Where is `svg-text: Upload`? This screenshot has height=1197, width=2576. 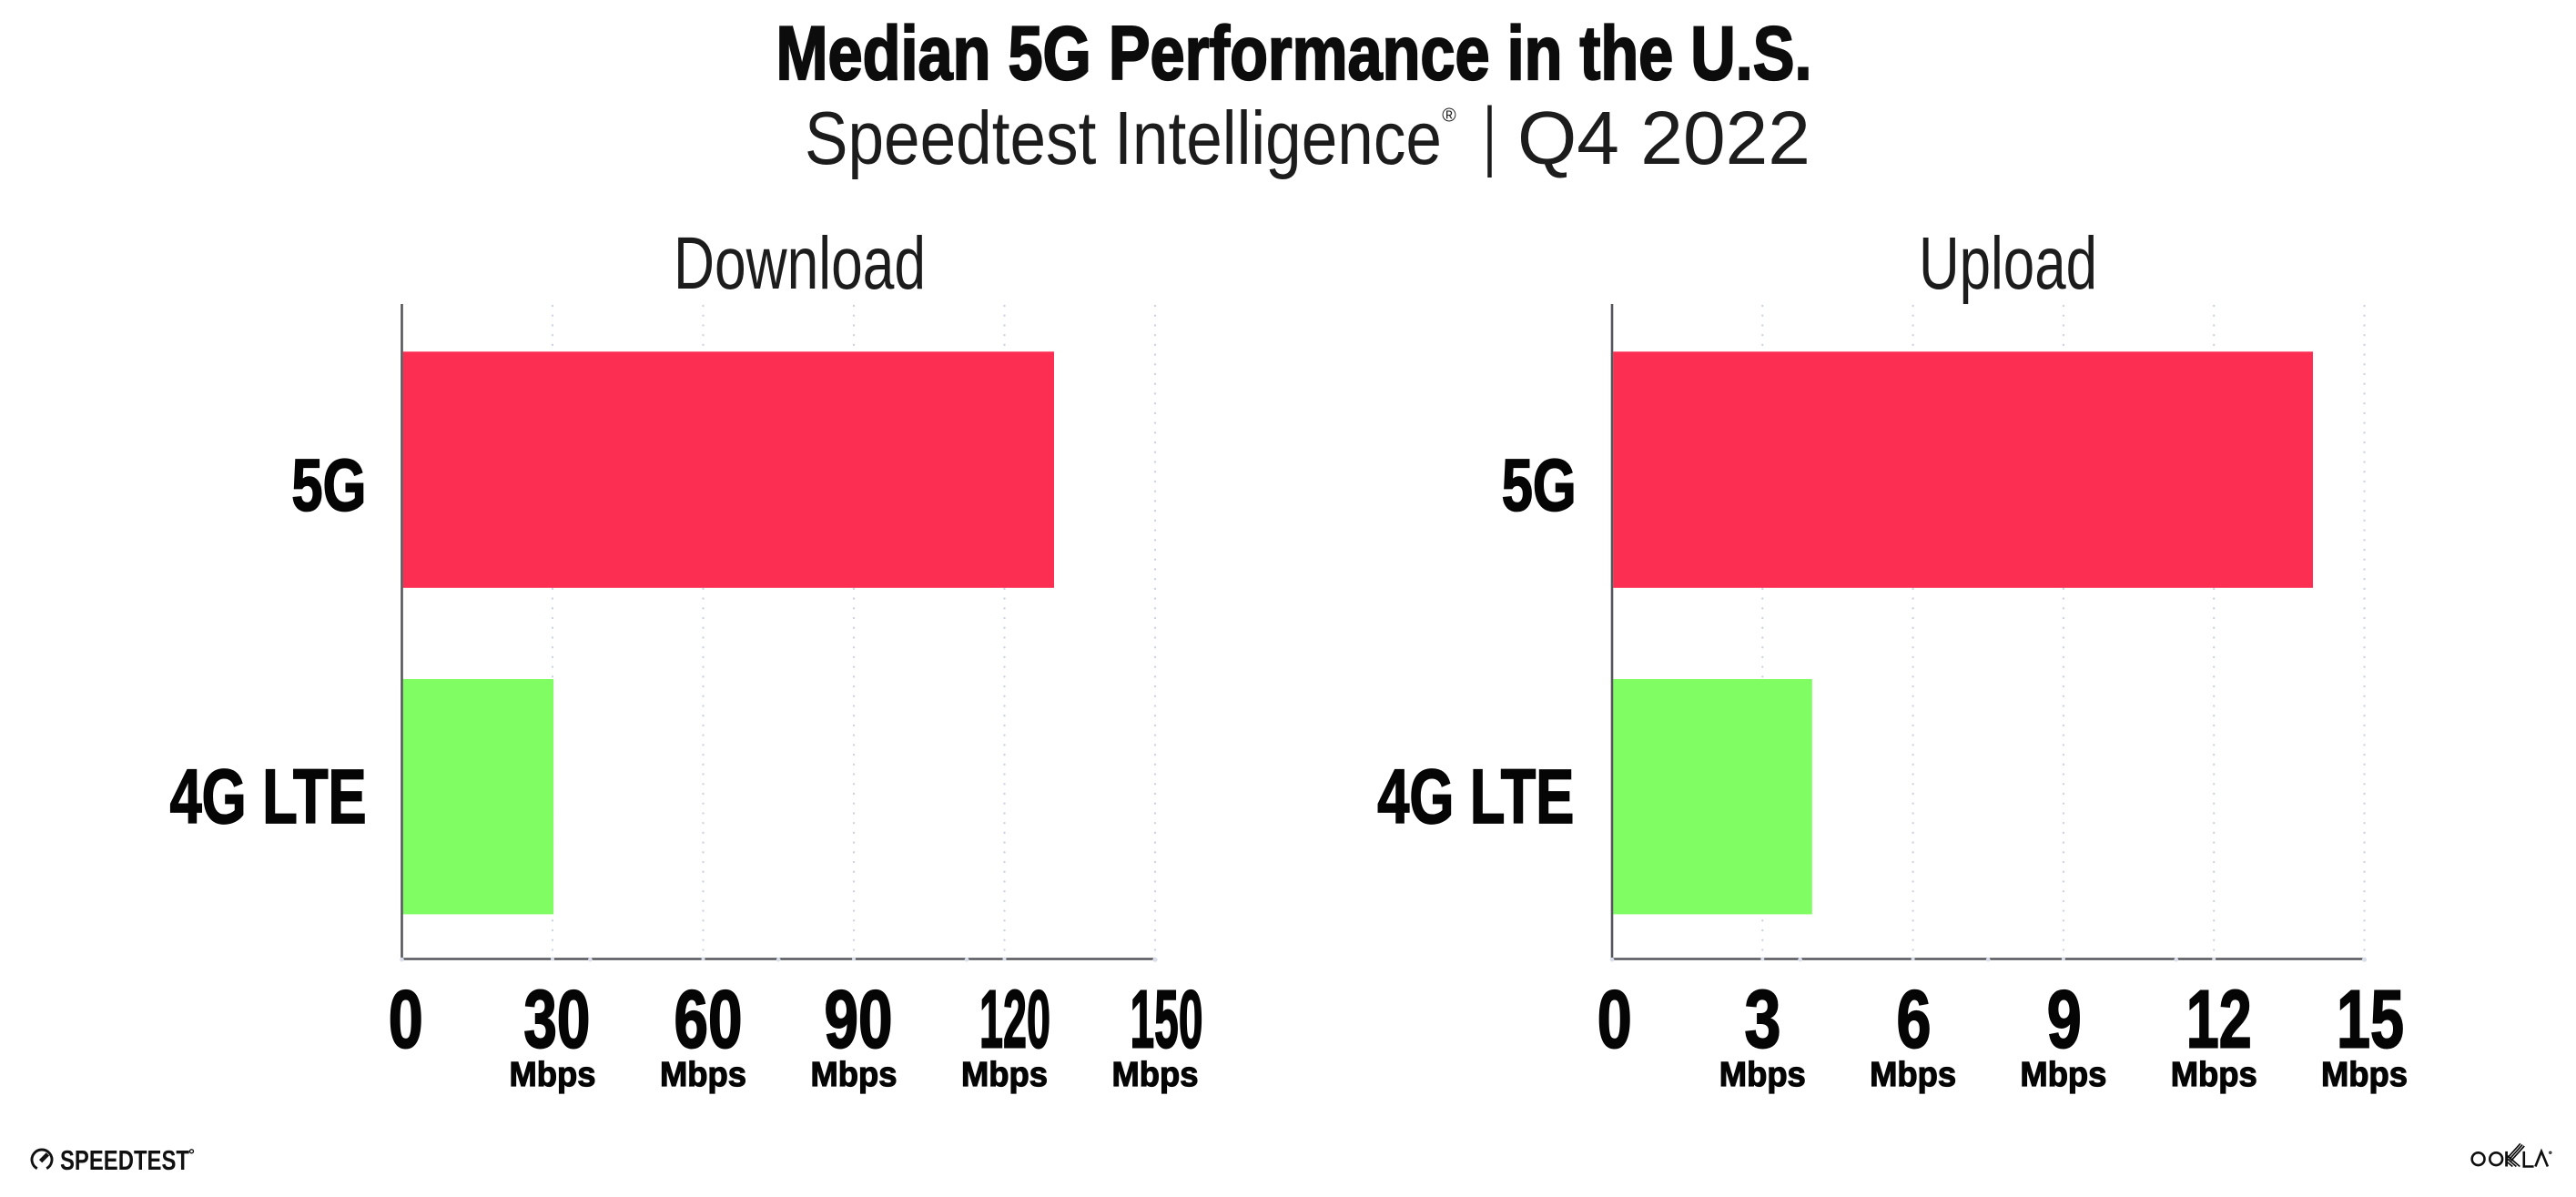
svg-text: Upload is located at coordinates (2008, 263).